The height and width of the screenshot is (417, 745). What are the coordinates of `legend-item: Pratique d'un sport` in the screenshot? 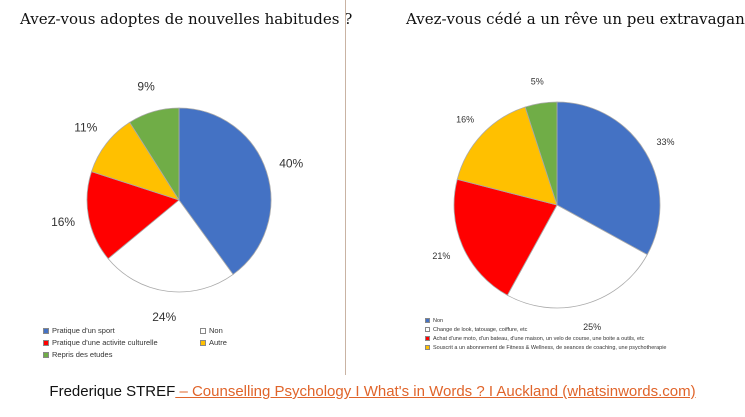 It's located at (79, 330).